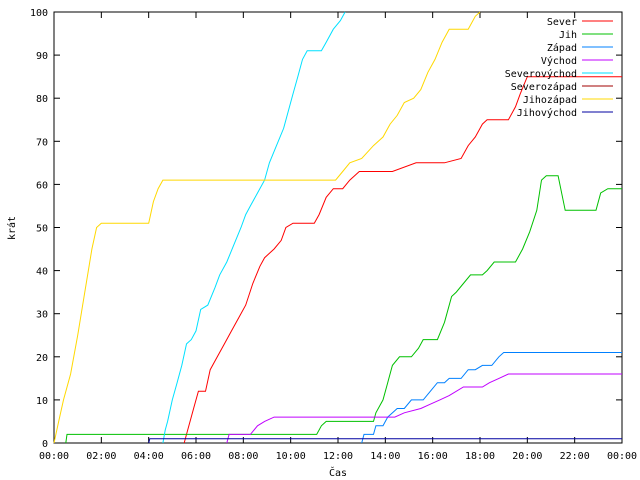 Image resolution: width=640 pixels, height=480 pixels. What do you see at coordinates (291, 456) in the screenshot?
I see `x-tick-label: 10:00` at bounding box center [291, 456].